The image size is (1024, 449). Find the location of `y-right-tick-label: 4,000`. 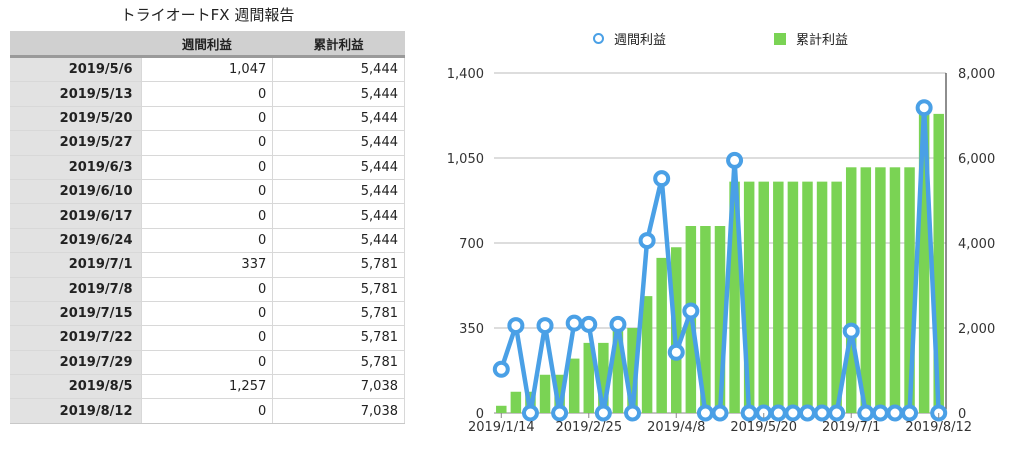

y-right-tick-label: 4,000 is located at coordinates (976, 244).